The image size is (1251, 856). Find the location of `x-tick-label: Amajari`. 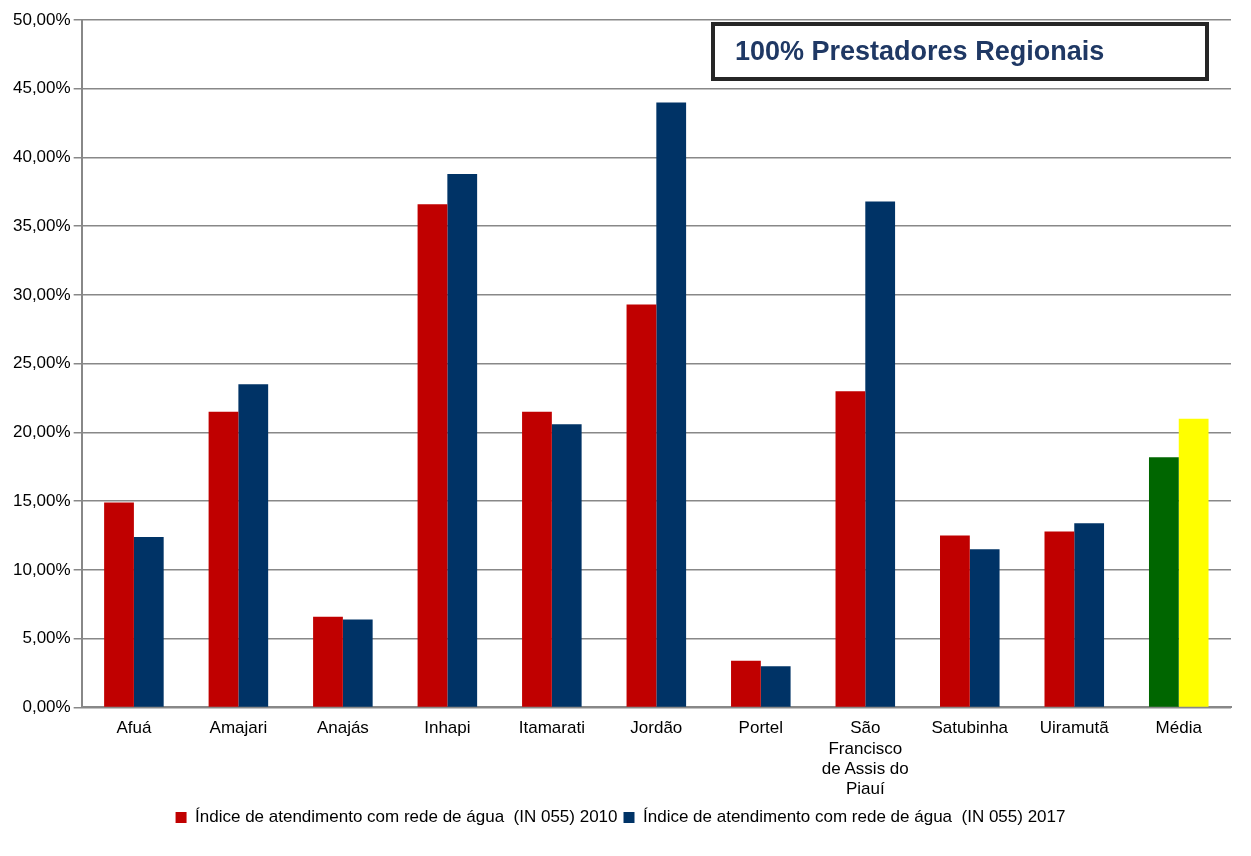

x-tick-label: Amajari is located at coordinates (238, 728).